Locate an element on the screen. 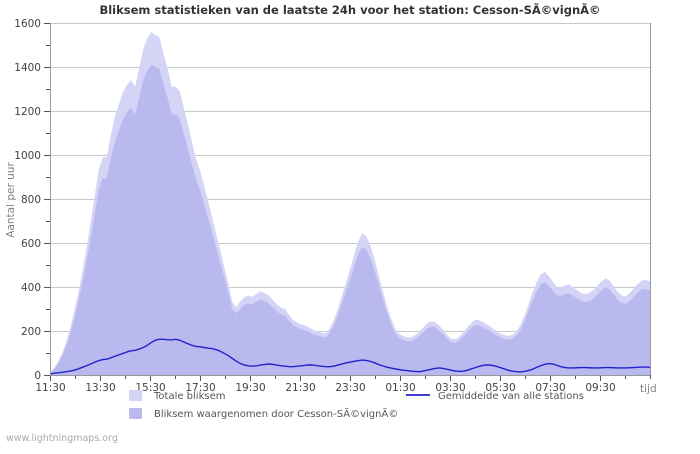 Image resolution: width=700 pixels, height=454 pixels. x-tick-label: 07:30 is located at coordinates (550, 388).